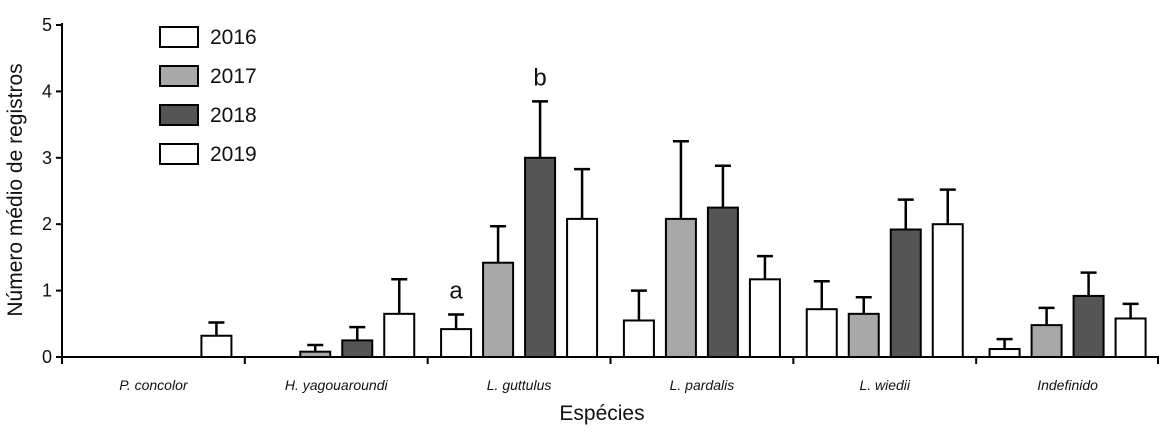 The height and width of the screenshot is (432, 1159). I want to click on legend-label: 2017, so click(233, 76).